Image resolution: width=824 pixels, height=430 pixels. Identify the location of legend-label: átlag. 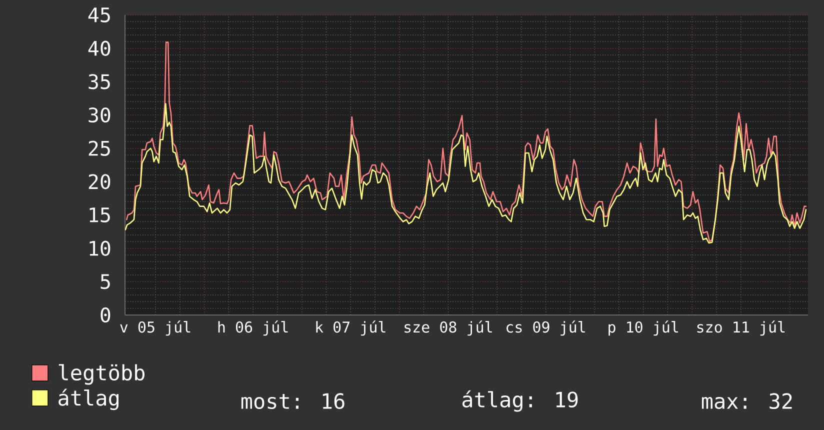
(88, 399).